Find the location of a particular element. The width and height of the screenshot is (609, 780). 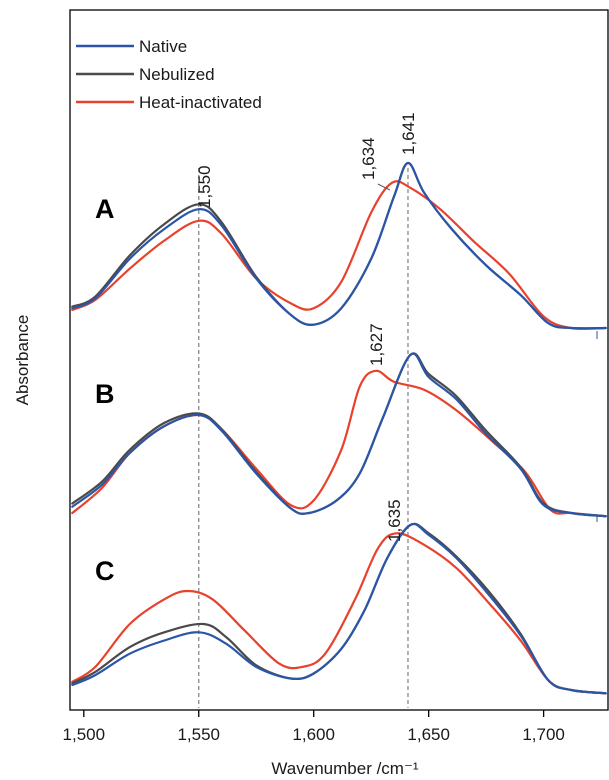

peak-label-C-1635: 1,635 is located at coordinates (394, 520).